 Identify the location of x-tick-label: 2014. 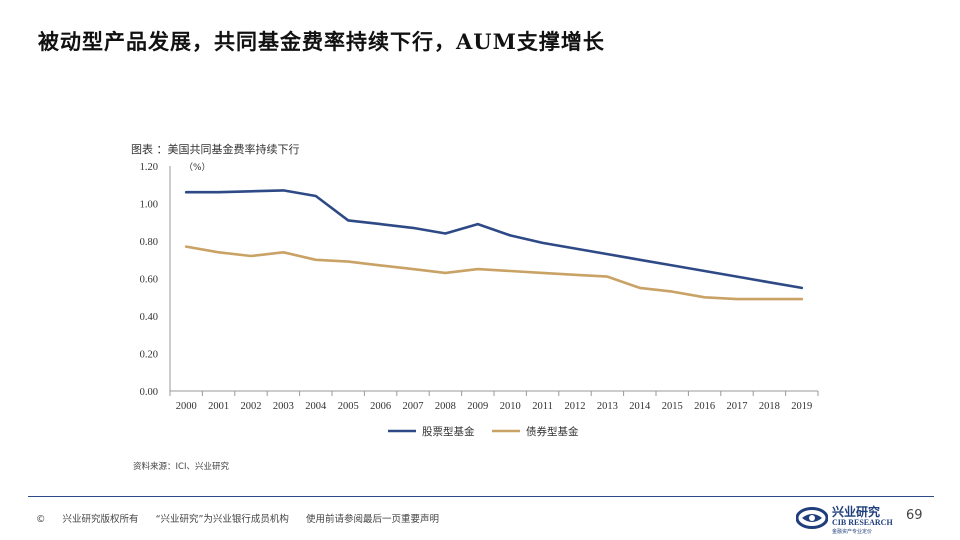
(640, 406).